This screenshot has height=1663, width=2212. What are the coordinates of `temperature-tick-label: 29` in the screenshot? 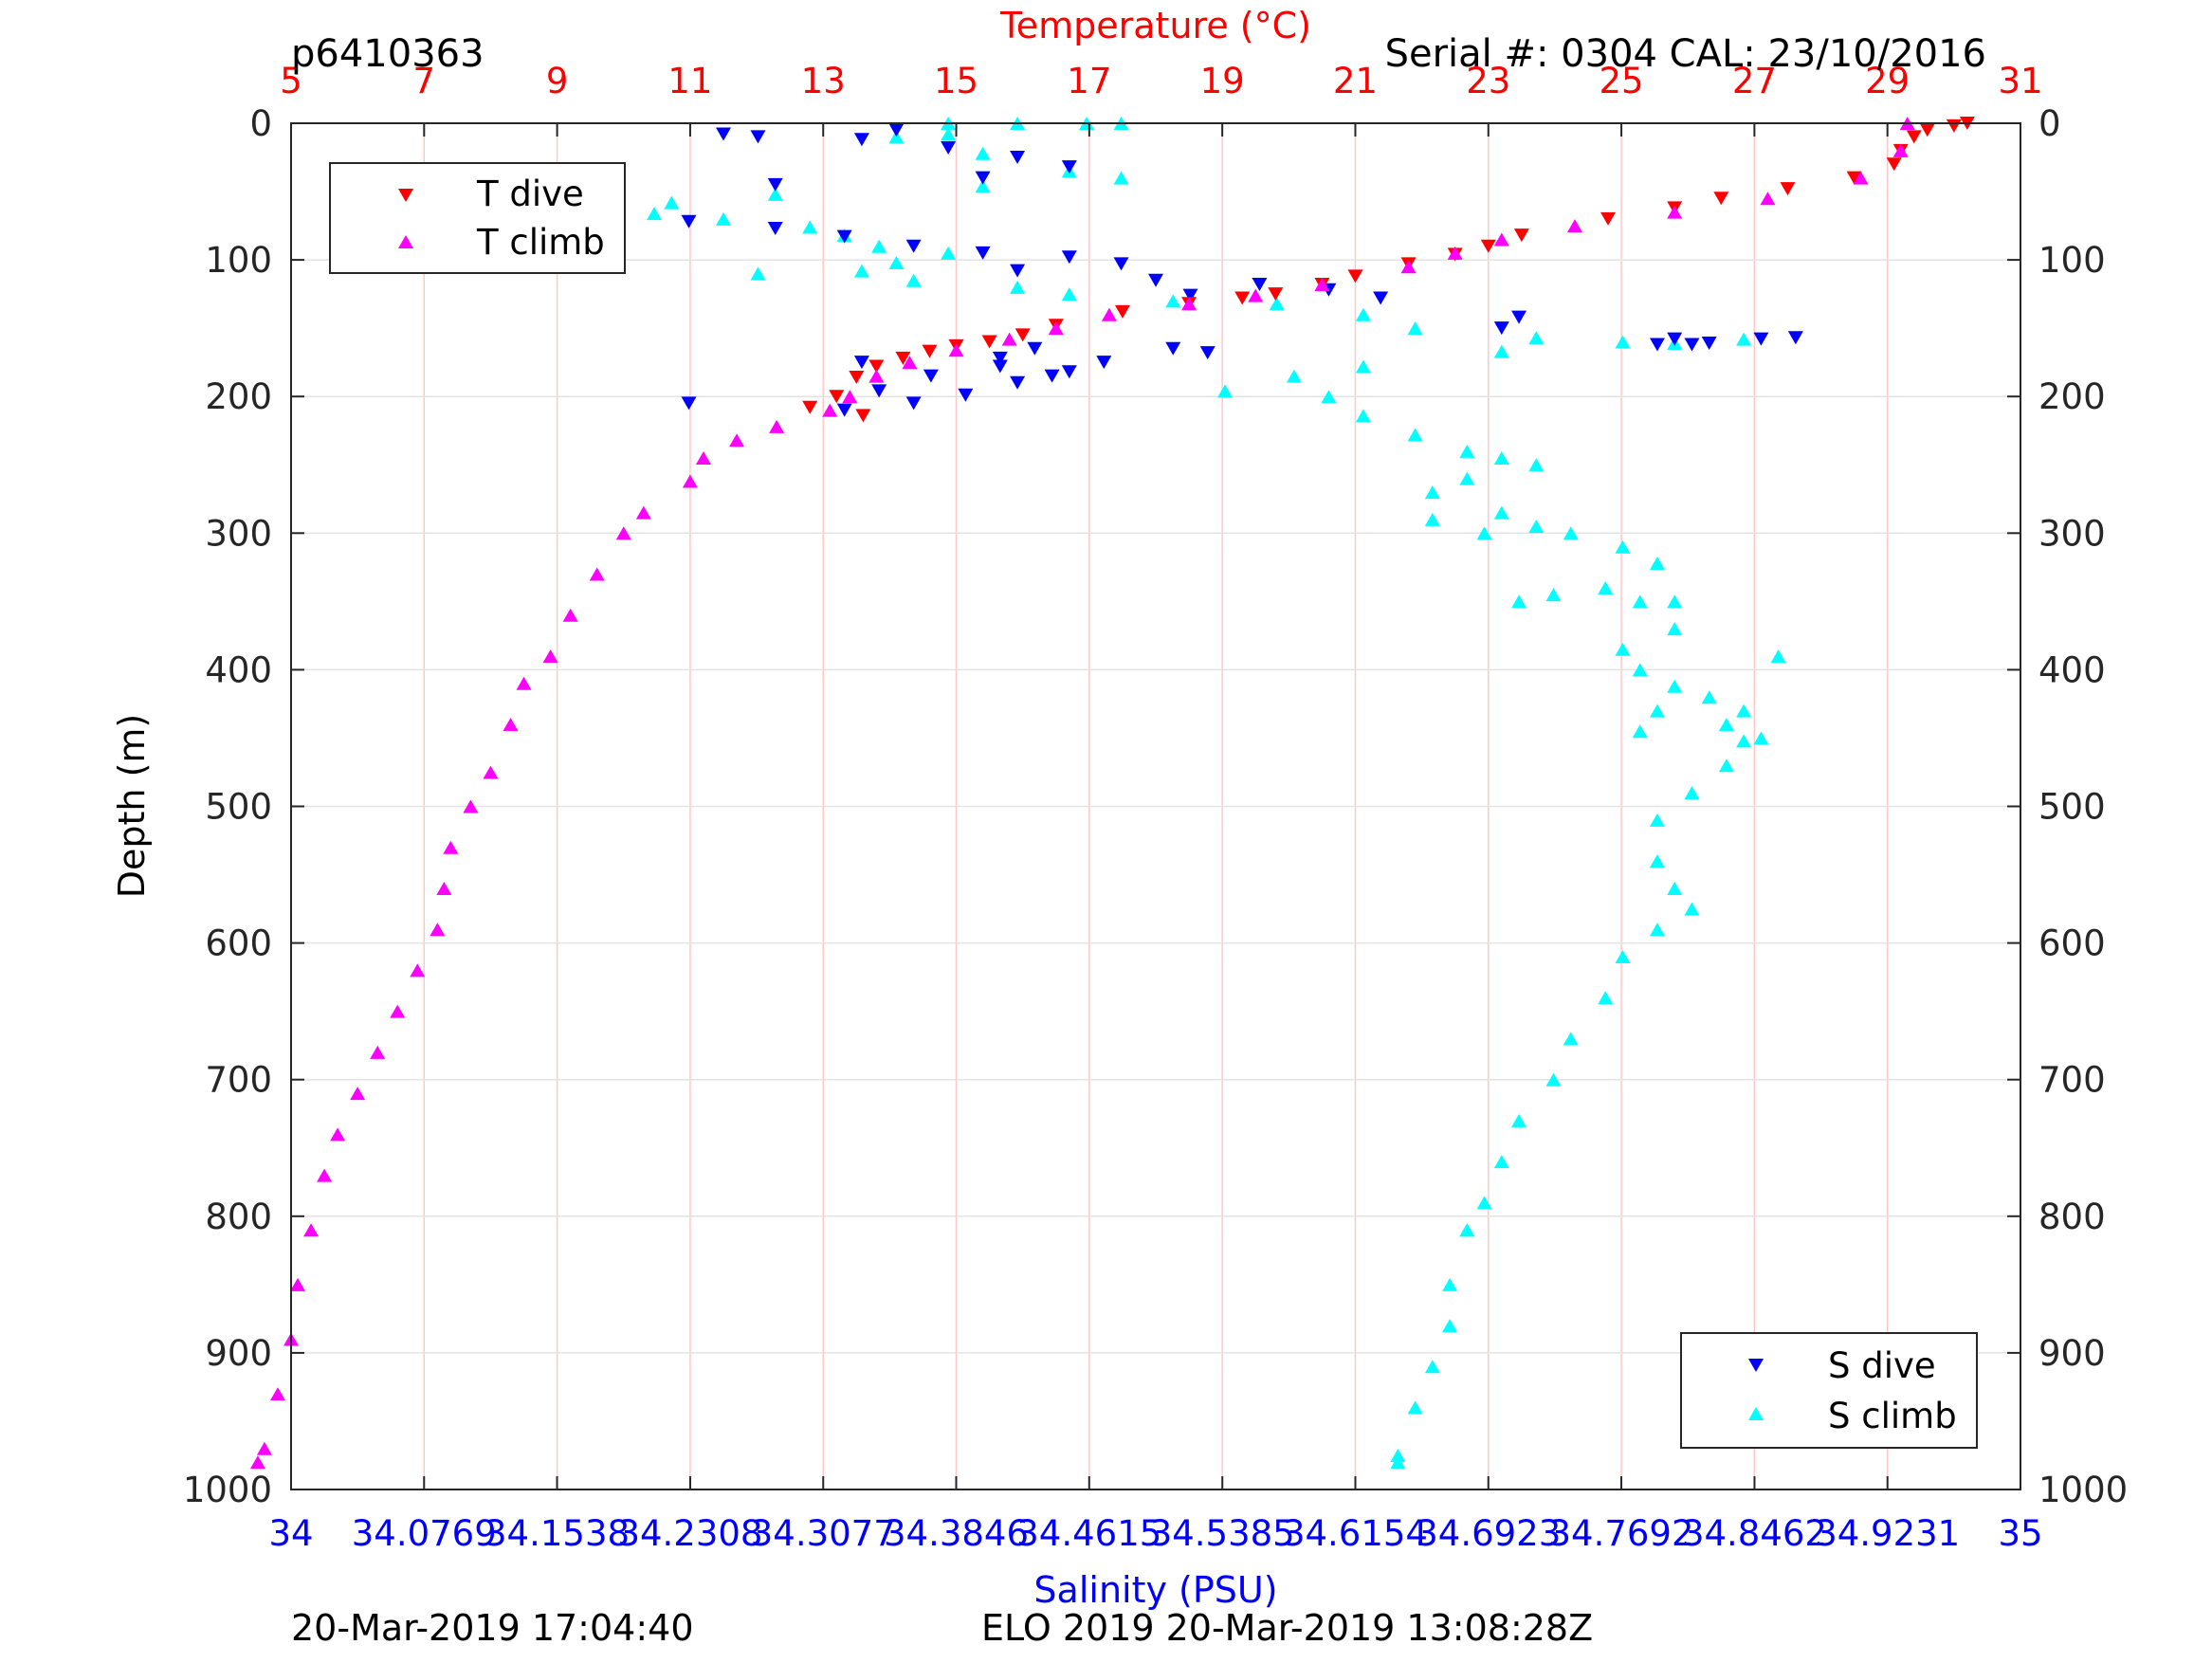 It's located at (1887, 81).